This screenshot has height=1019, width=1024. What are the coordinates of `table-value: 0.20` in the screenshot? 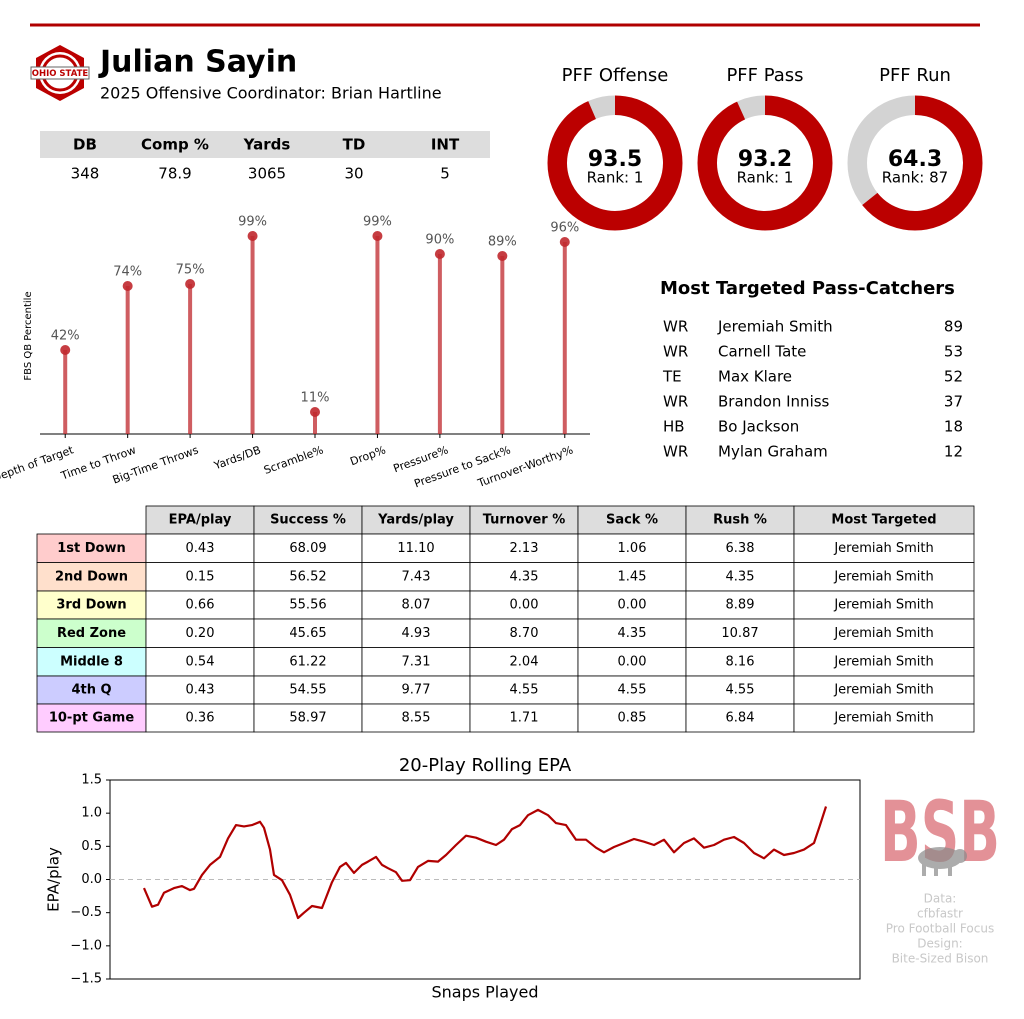 It's located at (200, 633).